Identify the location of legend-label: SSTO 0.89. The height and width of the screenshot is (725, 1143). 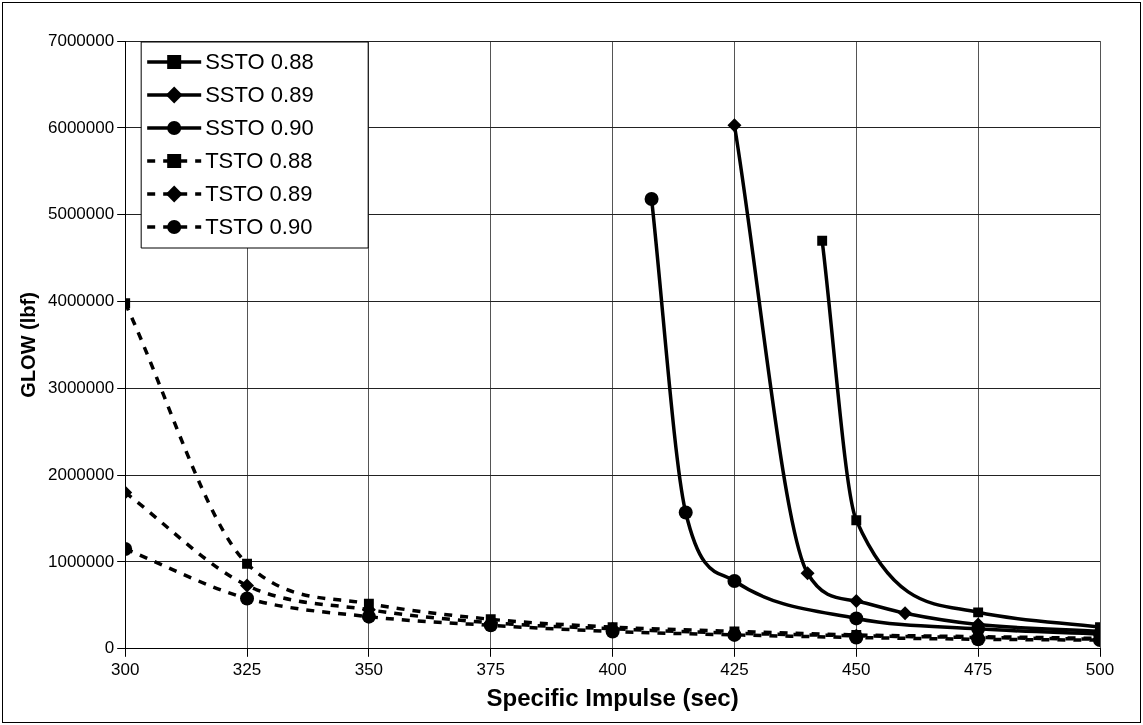
(259, 95).